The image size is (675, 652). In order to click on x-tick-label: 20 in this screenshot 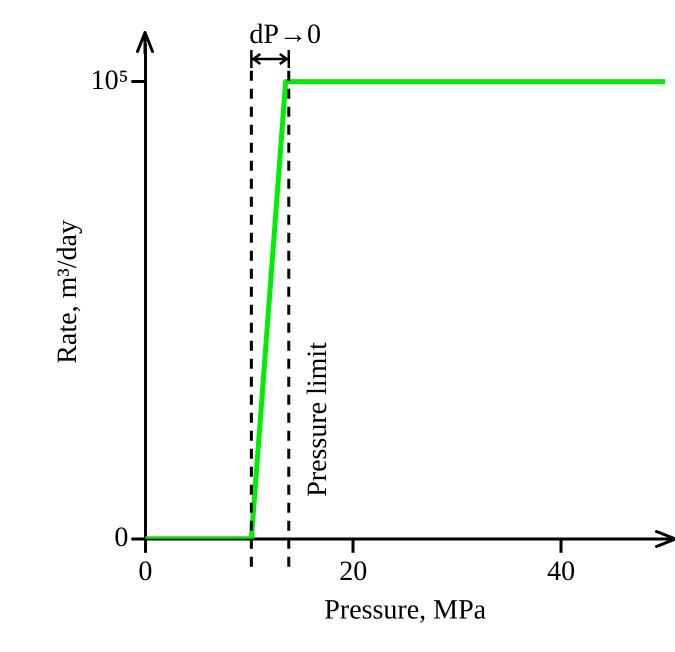, I will do `click(353, 571)`.